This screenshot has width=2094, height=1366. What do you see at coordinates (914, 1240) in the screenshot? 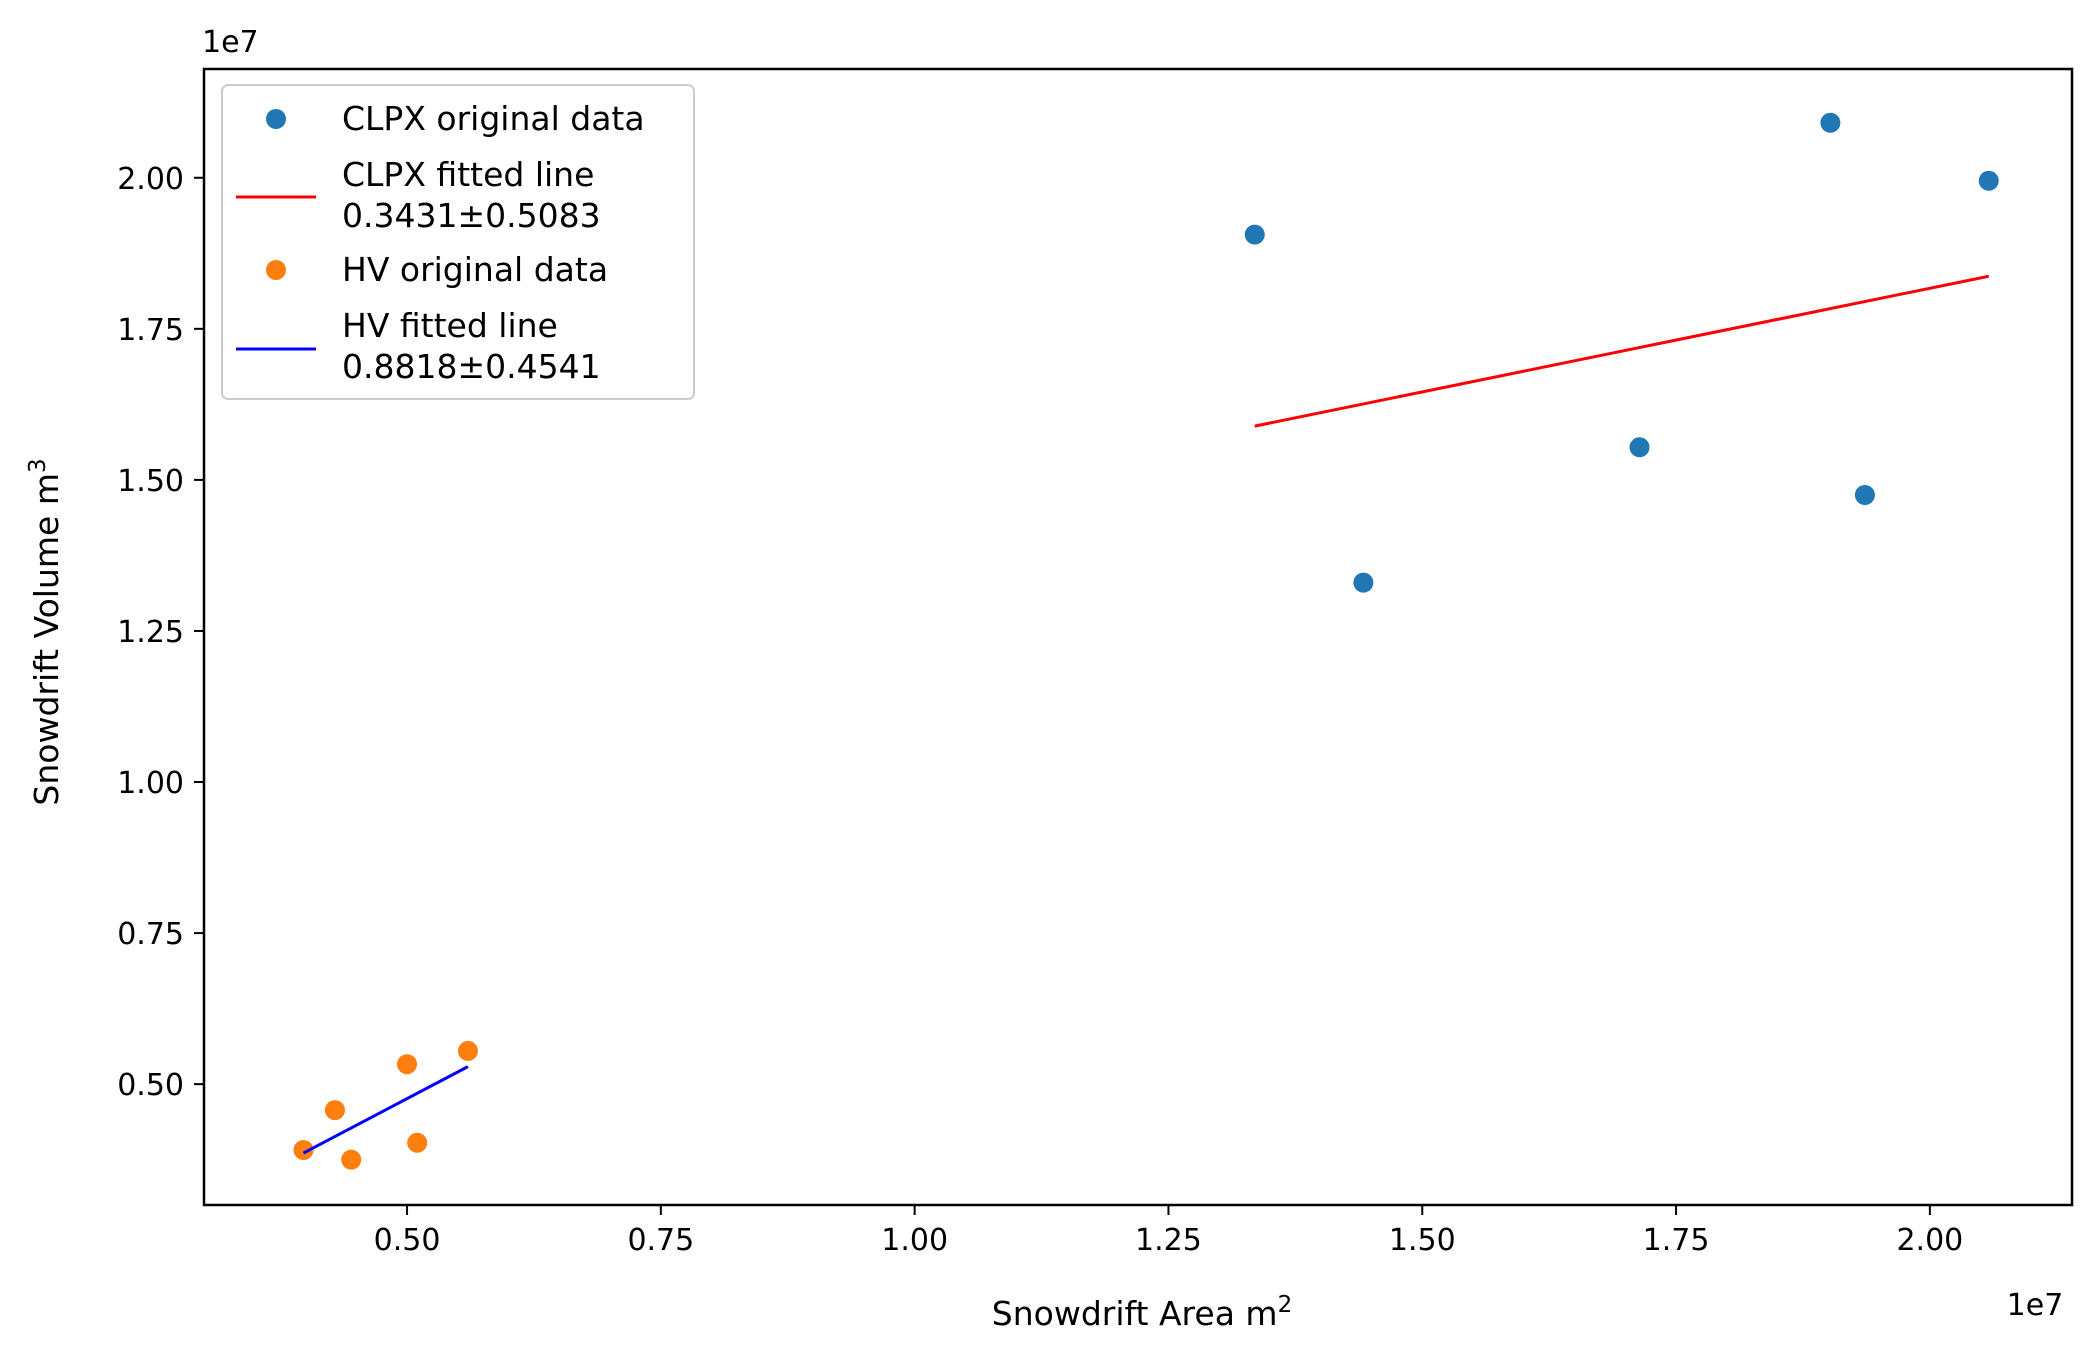
I see `x-tick-label: 1.00` at bounding box center [914, 1240].